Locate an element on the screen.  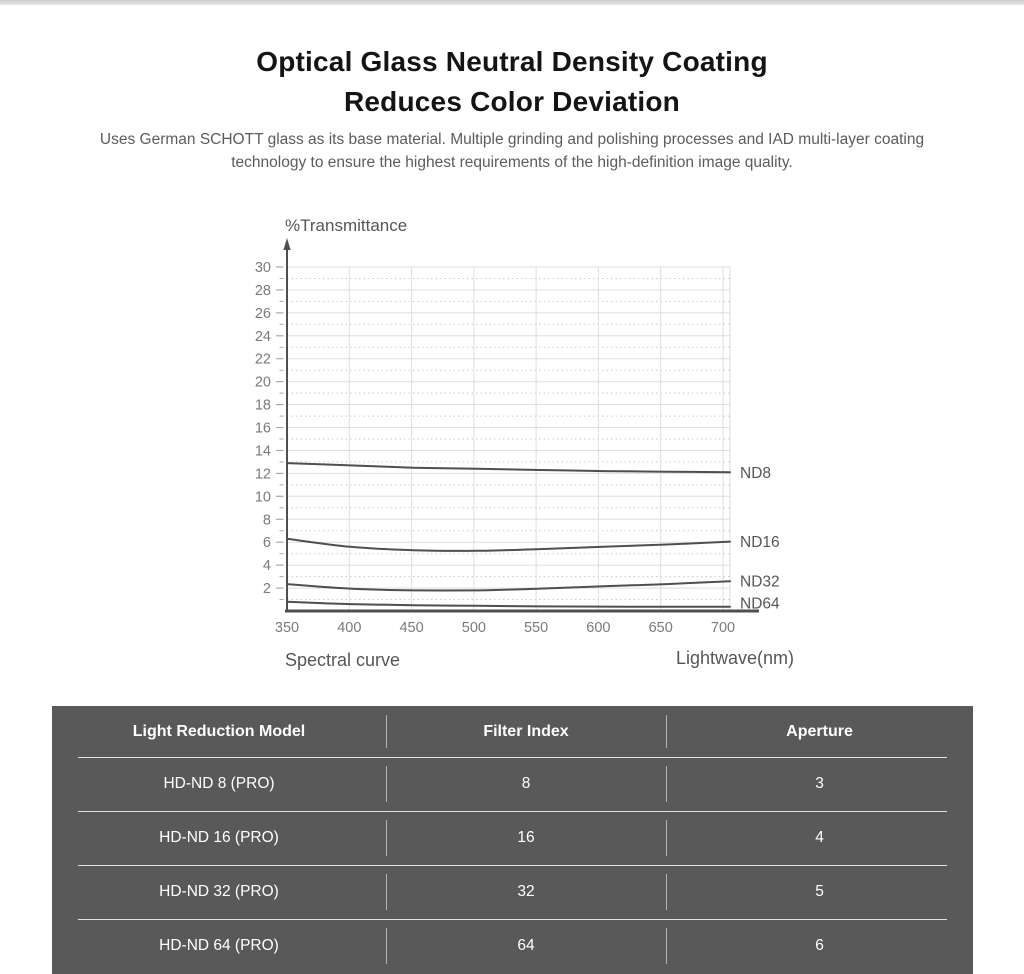
table-row: HD-ND 32 (PRO) 32 5 is located at coordinates (512, 892).